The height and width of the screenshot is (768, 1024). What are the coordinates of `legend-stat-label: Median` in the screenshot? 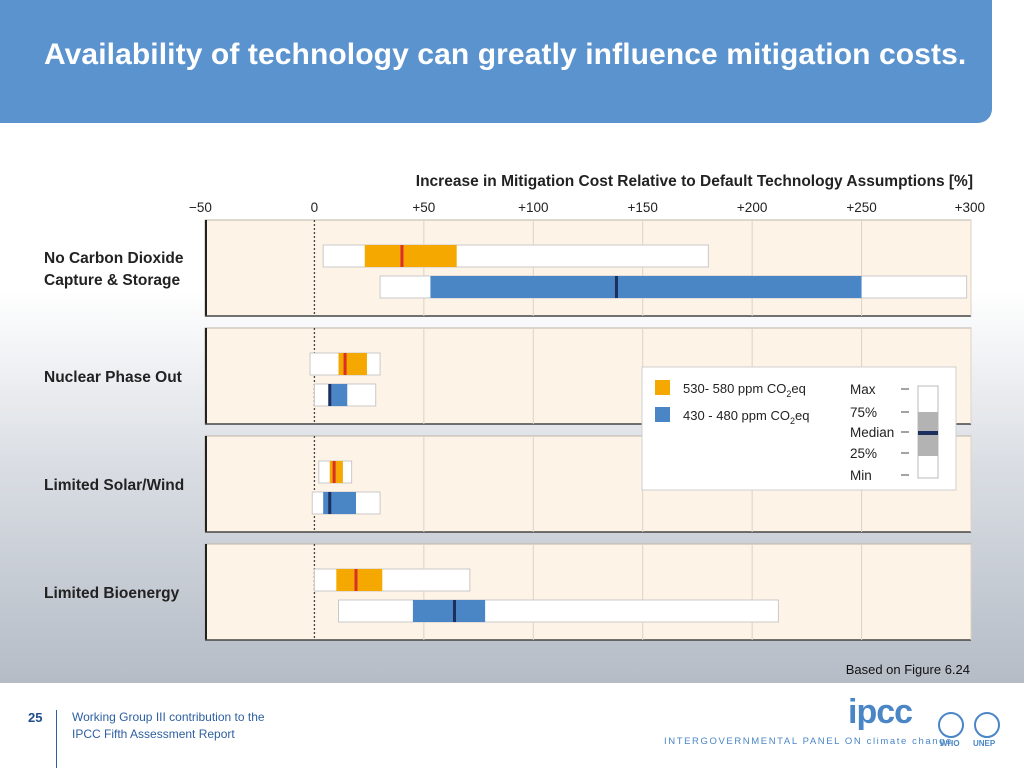 It's located at (872, 432).